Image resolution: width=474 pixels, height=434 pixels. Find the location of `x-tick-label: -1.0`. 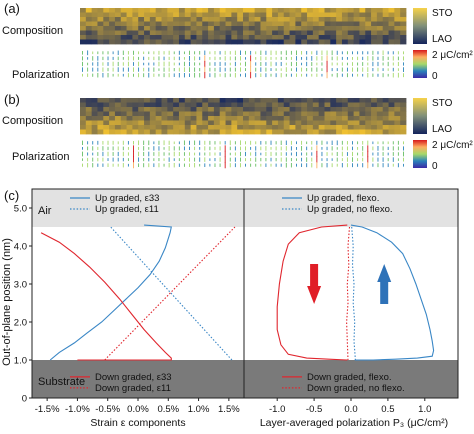

x-tick-label: -1.0 is located at coordinates (277, 409).